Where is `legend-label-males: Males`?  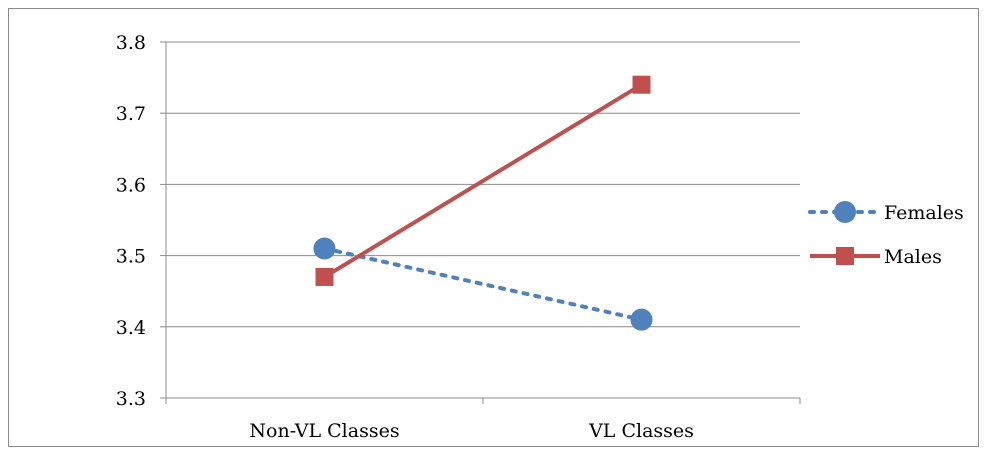
legend-label-males: Males is located at coordinates (913, 257).